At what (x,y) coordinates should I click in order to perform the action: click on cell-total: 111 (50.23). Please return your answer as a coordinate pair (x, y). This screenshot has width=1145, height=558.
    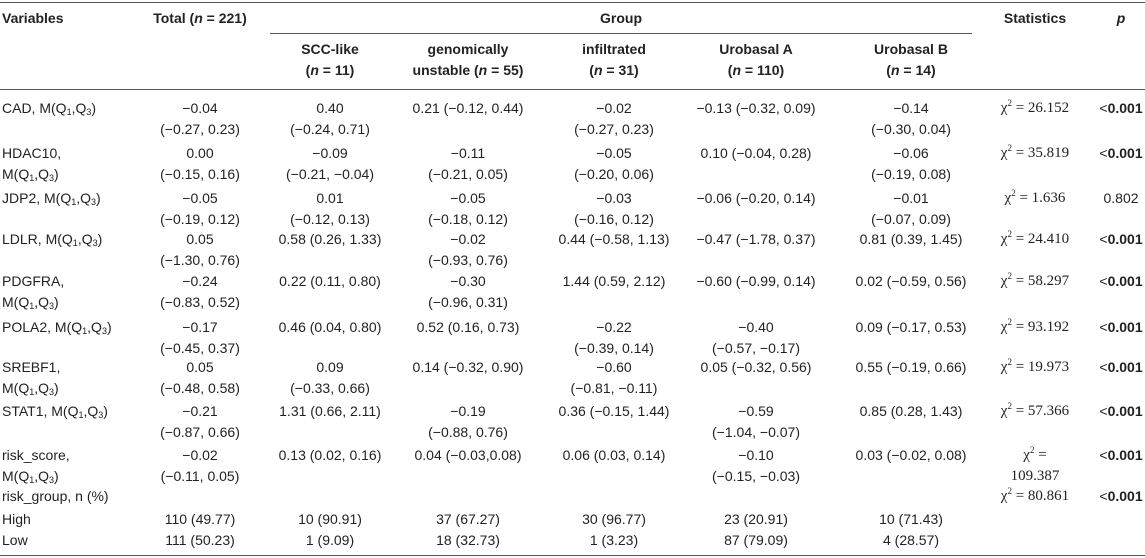
    Looking at the image, I should click on (200, 540).